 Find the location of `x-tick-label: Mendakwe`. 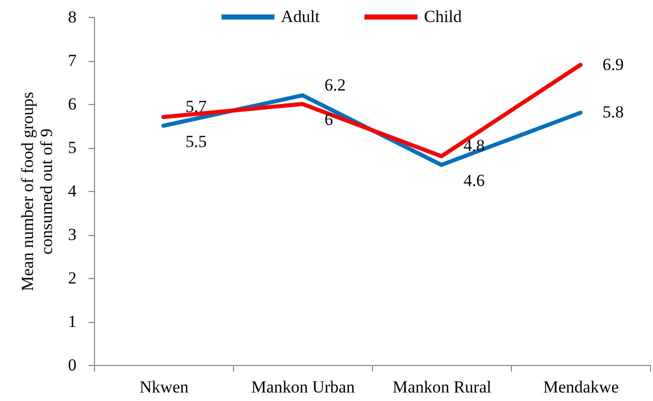

x-tick-label: Mendakwe is located at coordinates (581, 387).